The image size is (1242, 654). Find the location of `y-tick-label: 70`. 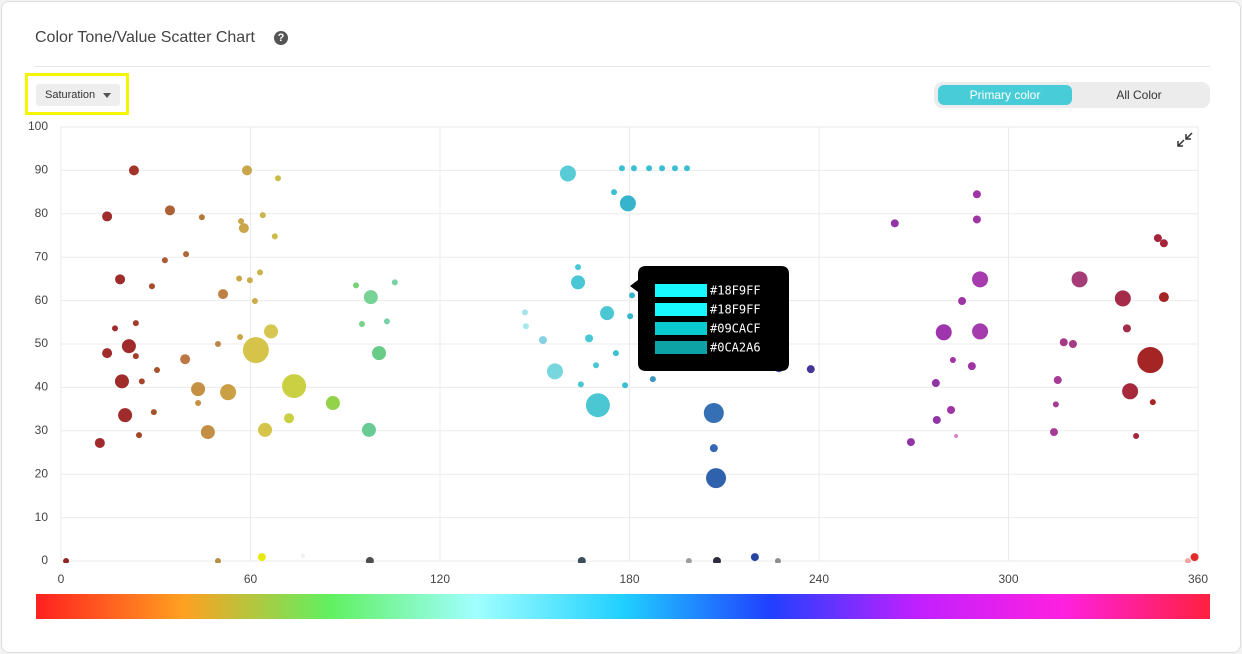

y-tick-label: 70 is located at coordinates (42, 256).